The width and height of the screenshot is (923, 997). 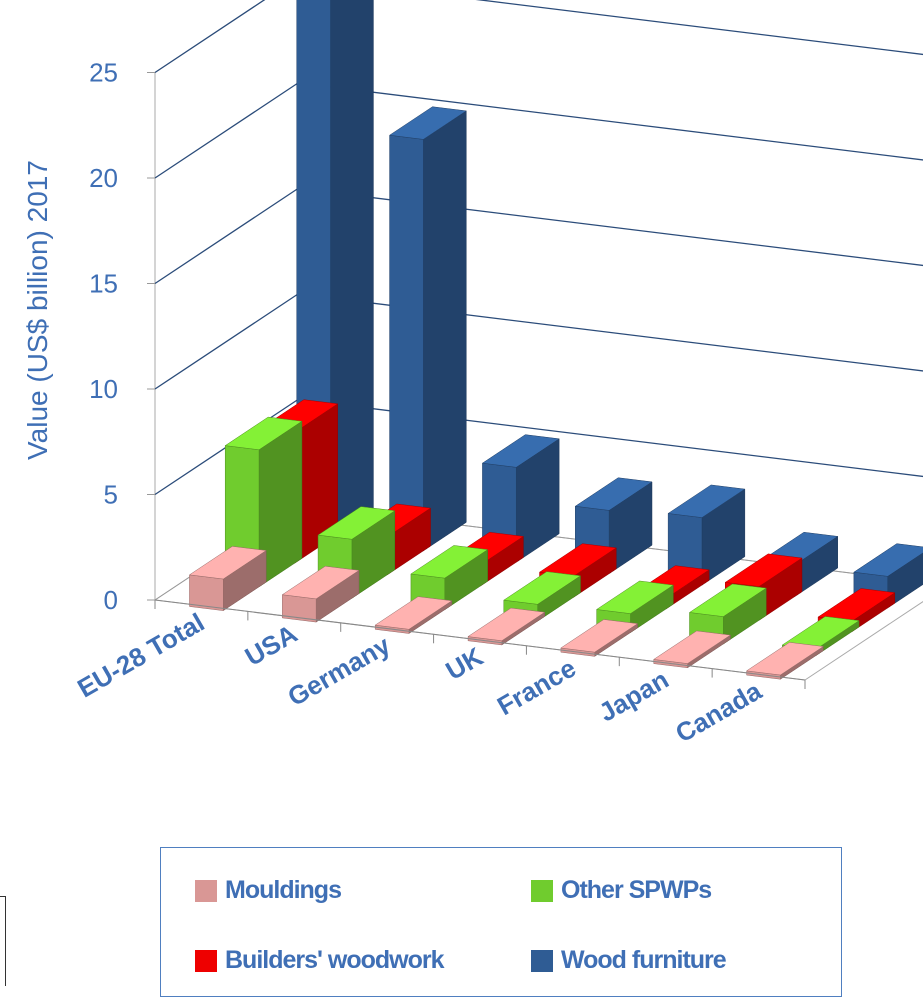 I want to click on legend-label-wood-furniture: Wood furniture, so click(x=644, y=960).